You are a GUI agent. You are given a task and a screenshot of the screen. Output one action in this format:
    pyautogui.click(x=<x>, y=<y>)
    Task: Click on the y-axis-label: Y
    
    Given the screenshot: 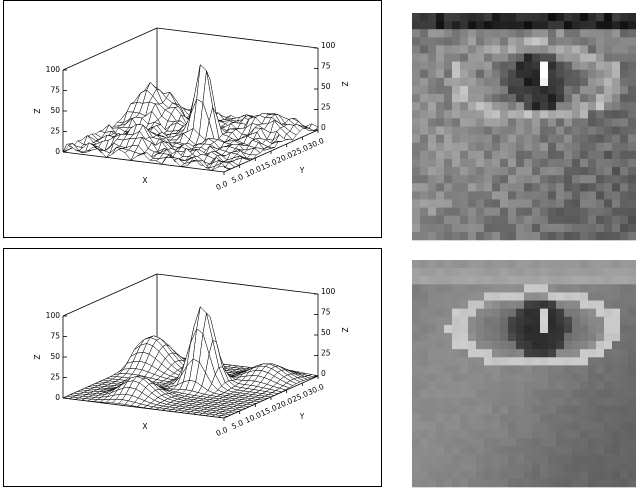 What is the action you would take?
    pyautogui.click(x=302, y=170)
    